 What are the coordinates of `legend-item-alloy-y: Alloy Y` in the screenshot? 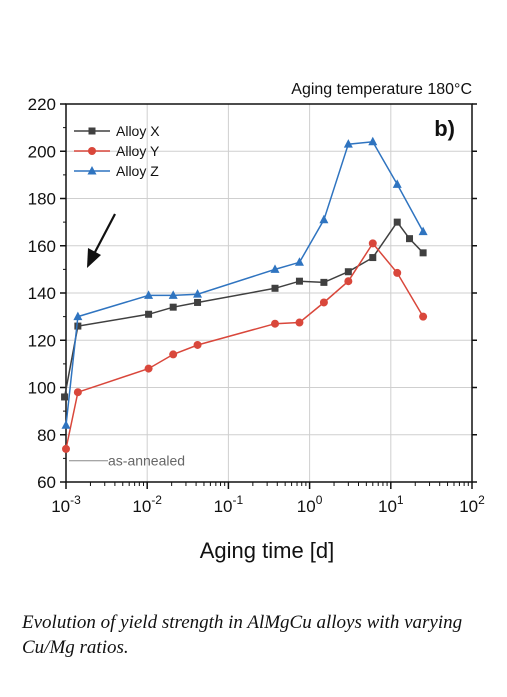 It's located at (117, 151).